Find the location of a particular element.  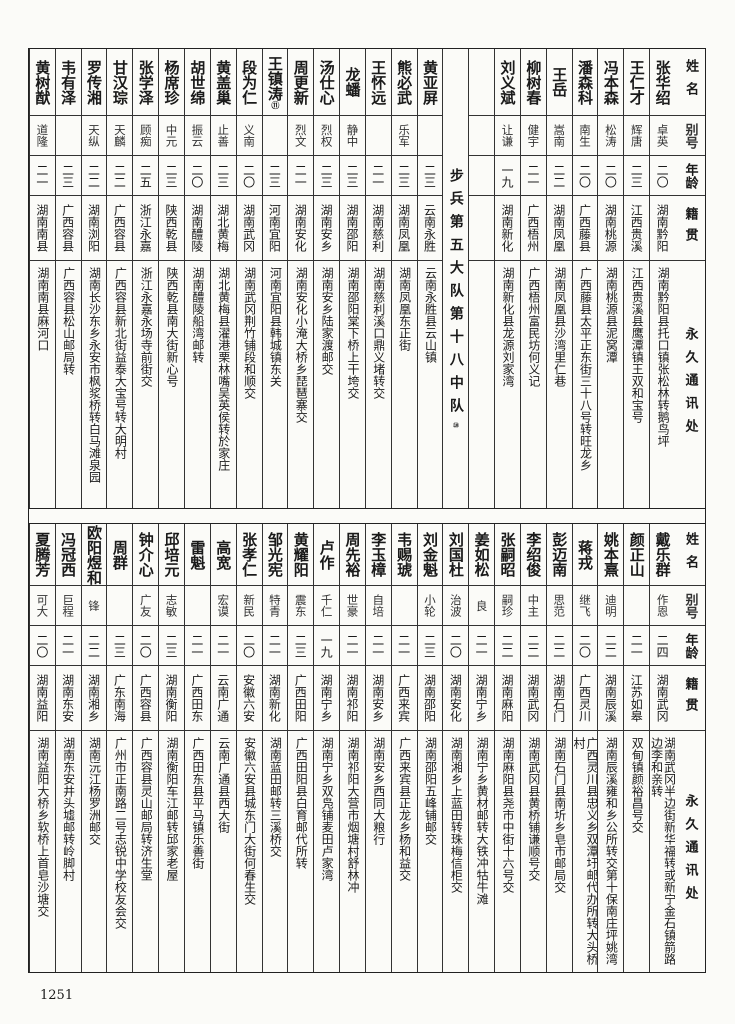

cell-alias: 震东 is located at coordinates (301, 606).